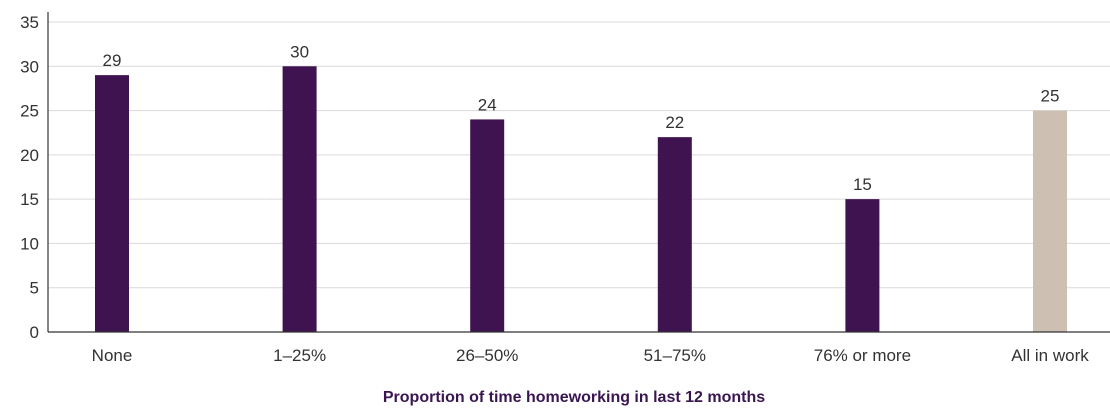 The image size is (1110, 410). Describe the element at coordinates (29, 66) in the screenshot. I see `y-tick-label: 30` at that location.